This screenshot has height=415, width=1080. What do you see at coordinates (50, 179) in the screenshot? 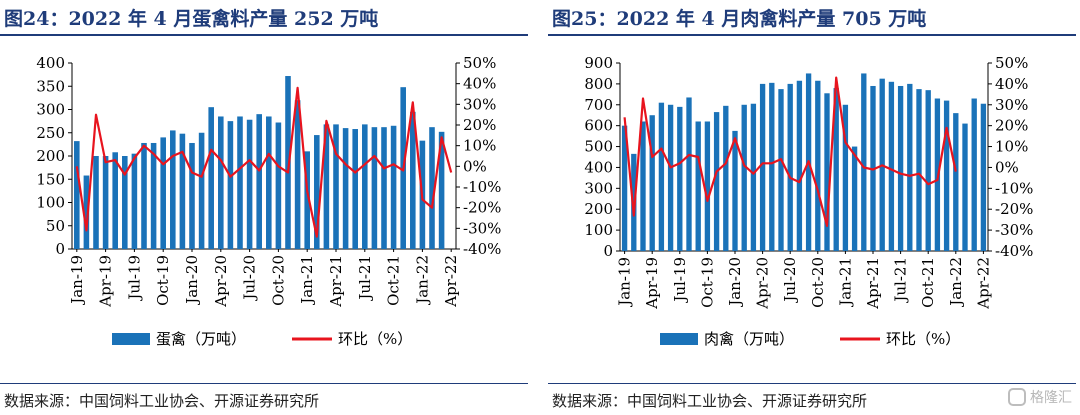
I see `left-tick-label: 150` at bounding box center [50, 179].